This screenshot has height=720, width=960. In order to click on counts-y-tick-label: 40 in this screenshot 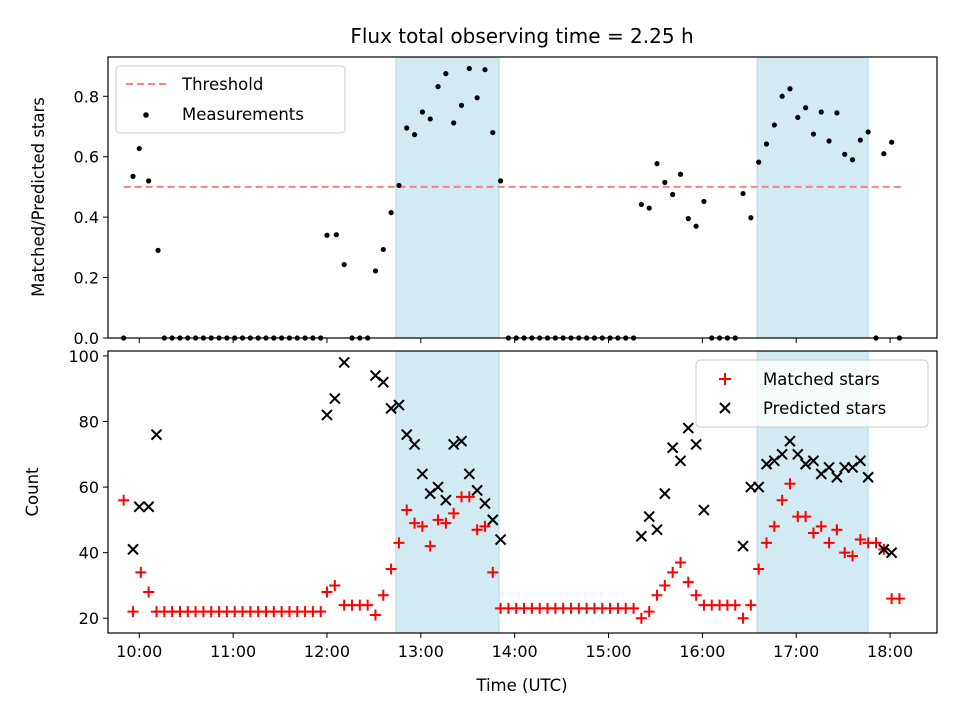, I will do `click(89, 553)`.